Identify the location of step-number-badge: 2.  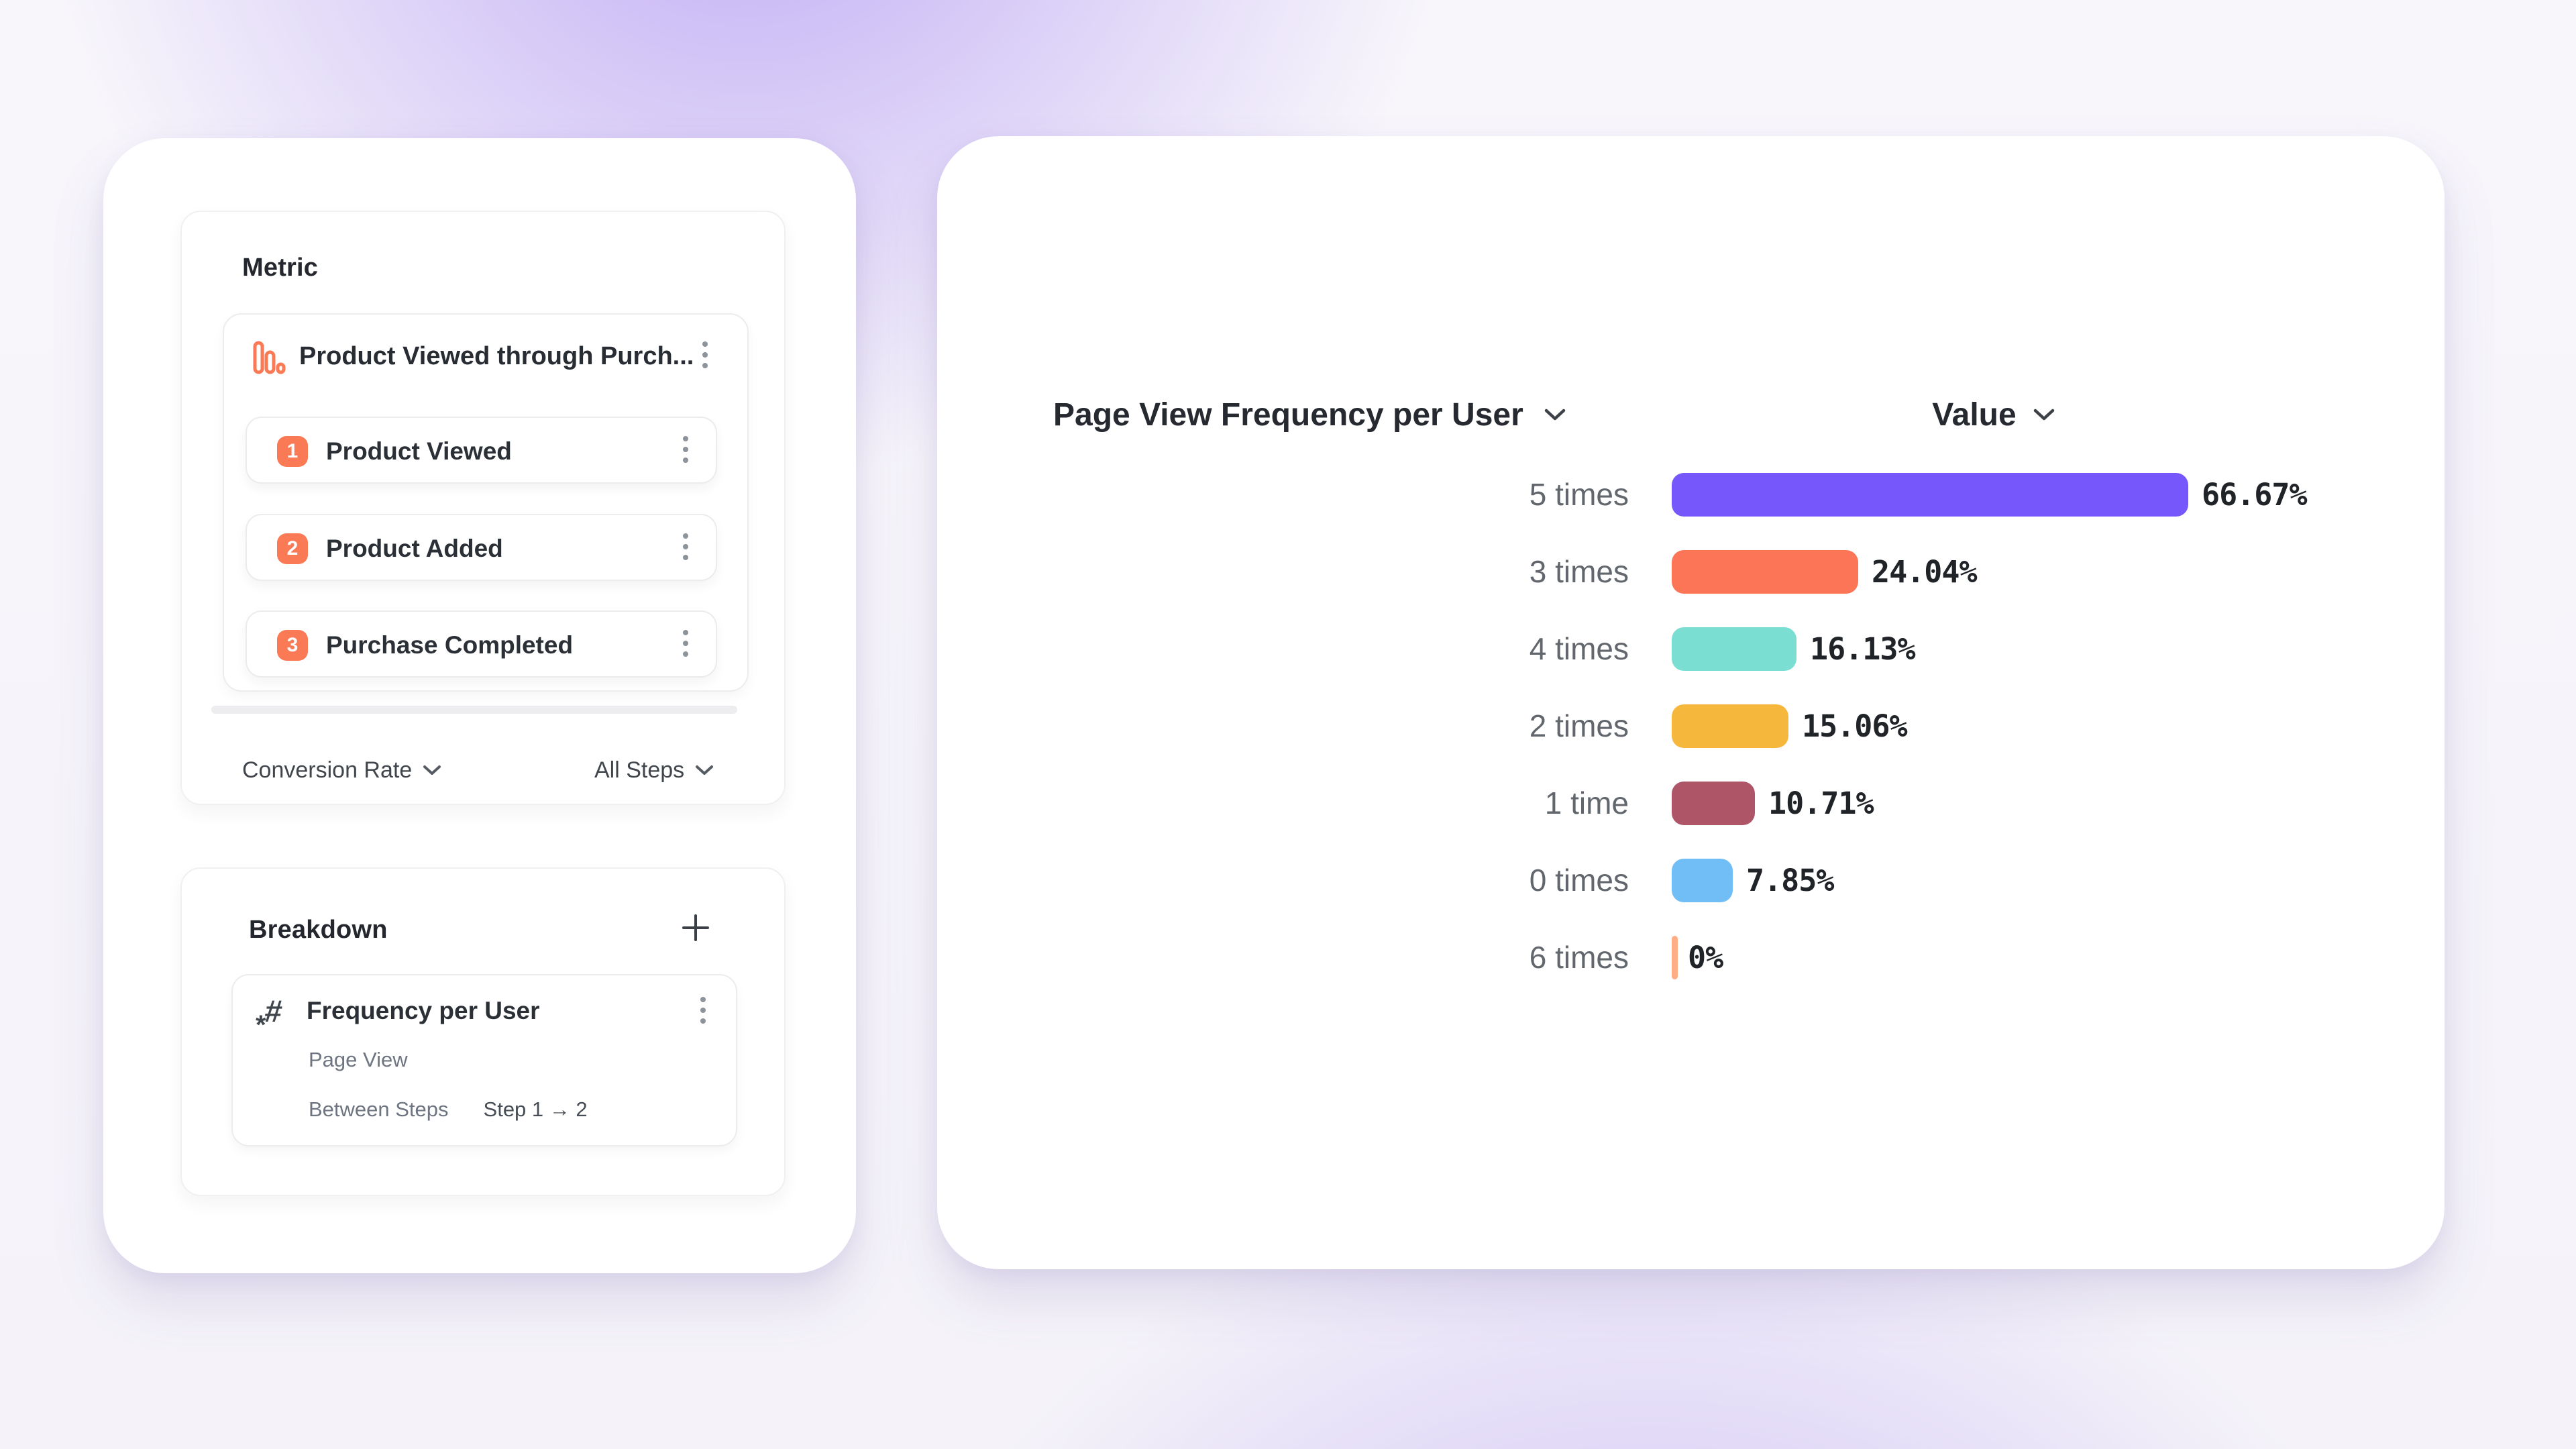
(292, 548).